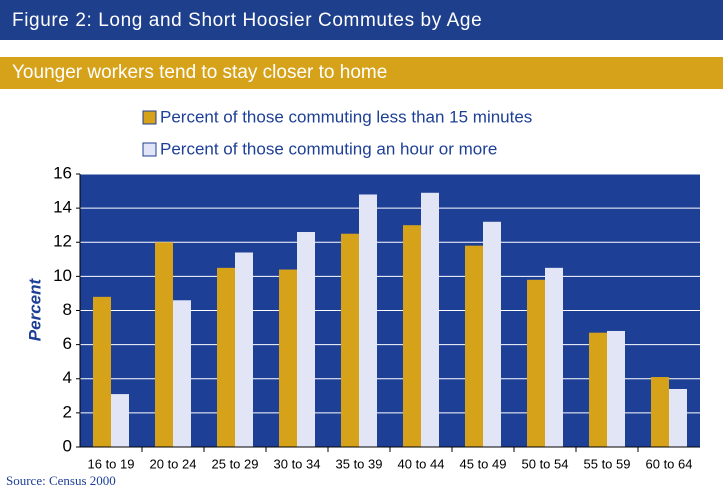 The image size is (723, 497). I want to click on y-tick-label: 14, so click(62, 207).